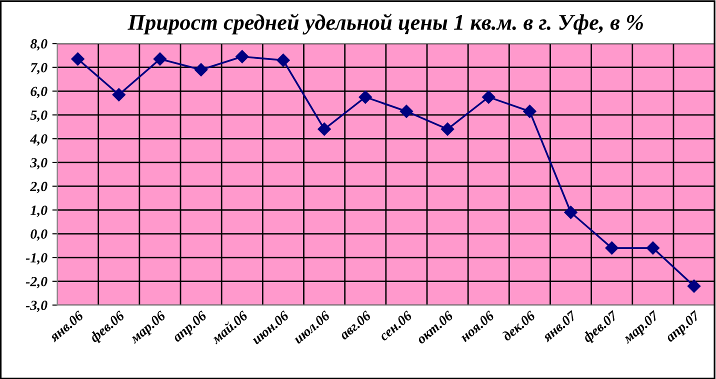 The width and height of the screenshot is (716, 379). Describe the element at coordinates (39, 164) in the screenshot. I see `y-tick-label: 3,0` at that location.